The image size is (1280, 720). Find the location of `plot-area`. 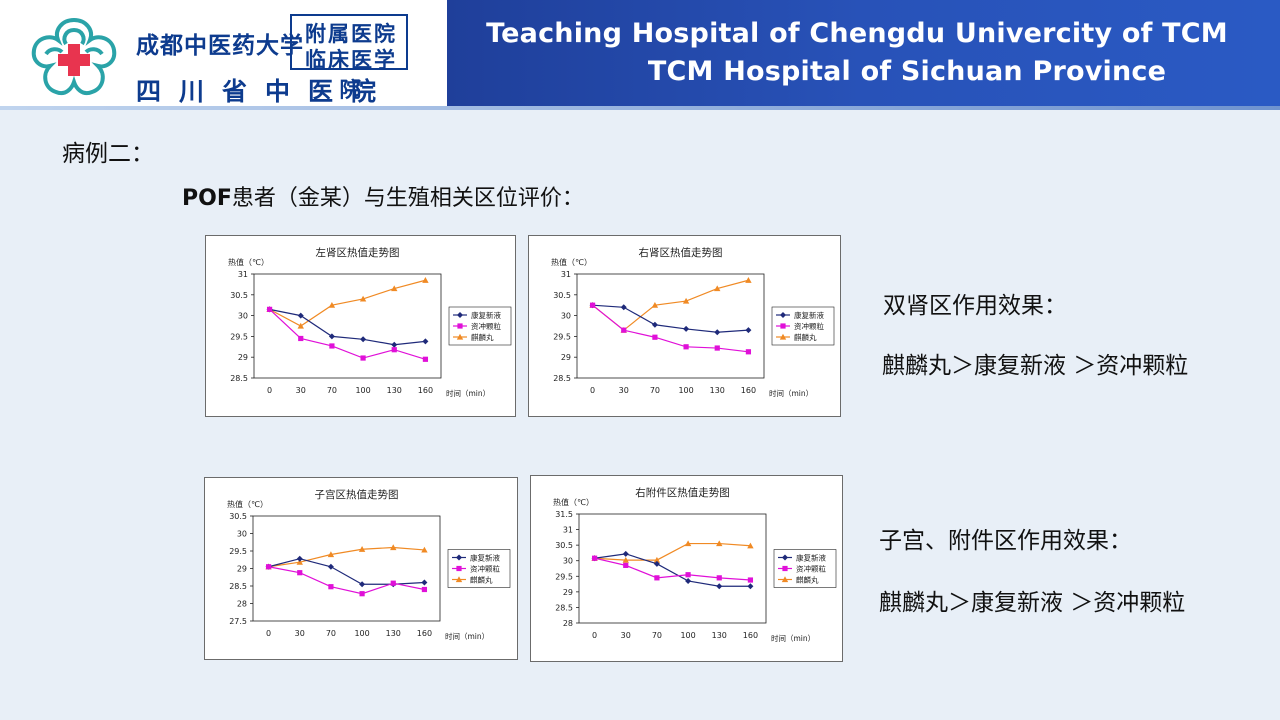

plot-area is located at coordinates (346, 568).